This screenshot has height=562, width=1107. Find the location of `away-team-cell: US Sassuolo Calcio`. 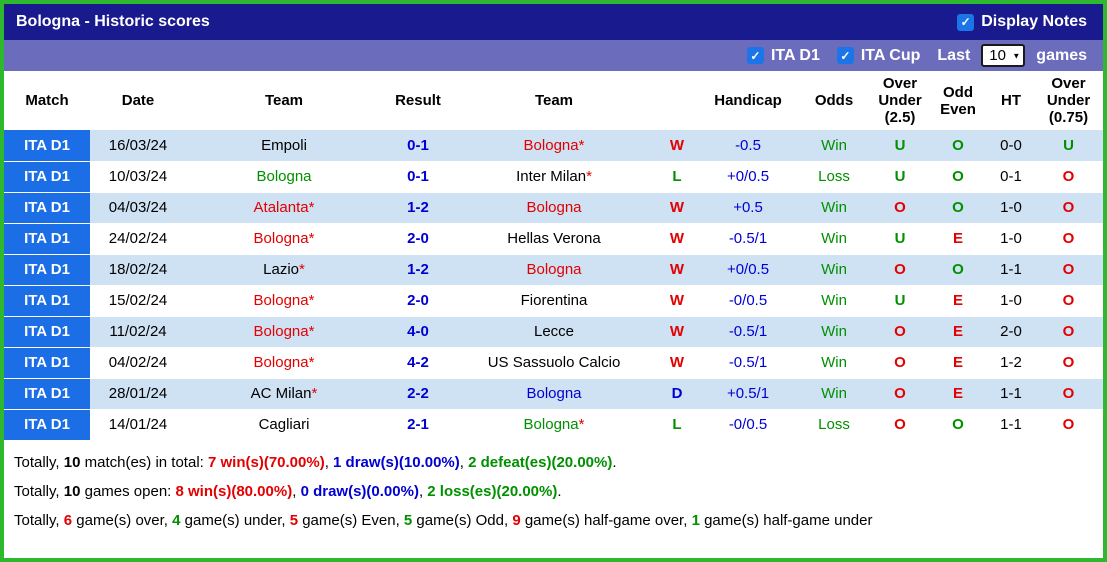

away-team-cell: US Sassuolo Calcio is located at coordinates (554, 363).